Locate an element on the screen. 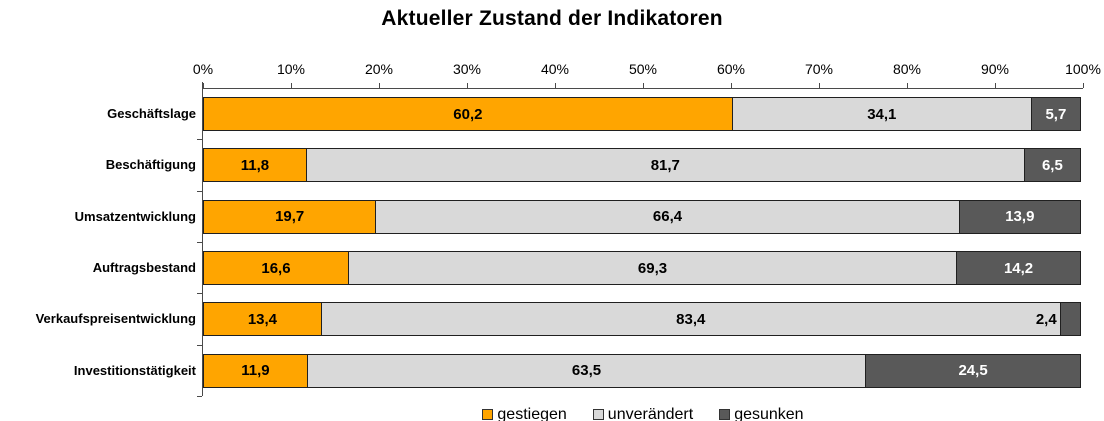 The image size is (1104, 421). bar-segment-unverändert: 66,4 is located at coordinates (667, 216).